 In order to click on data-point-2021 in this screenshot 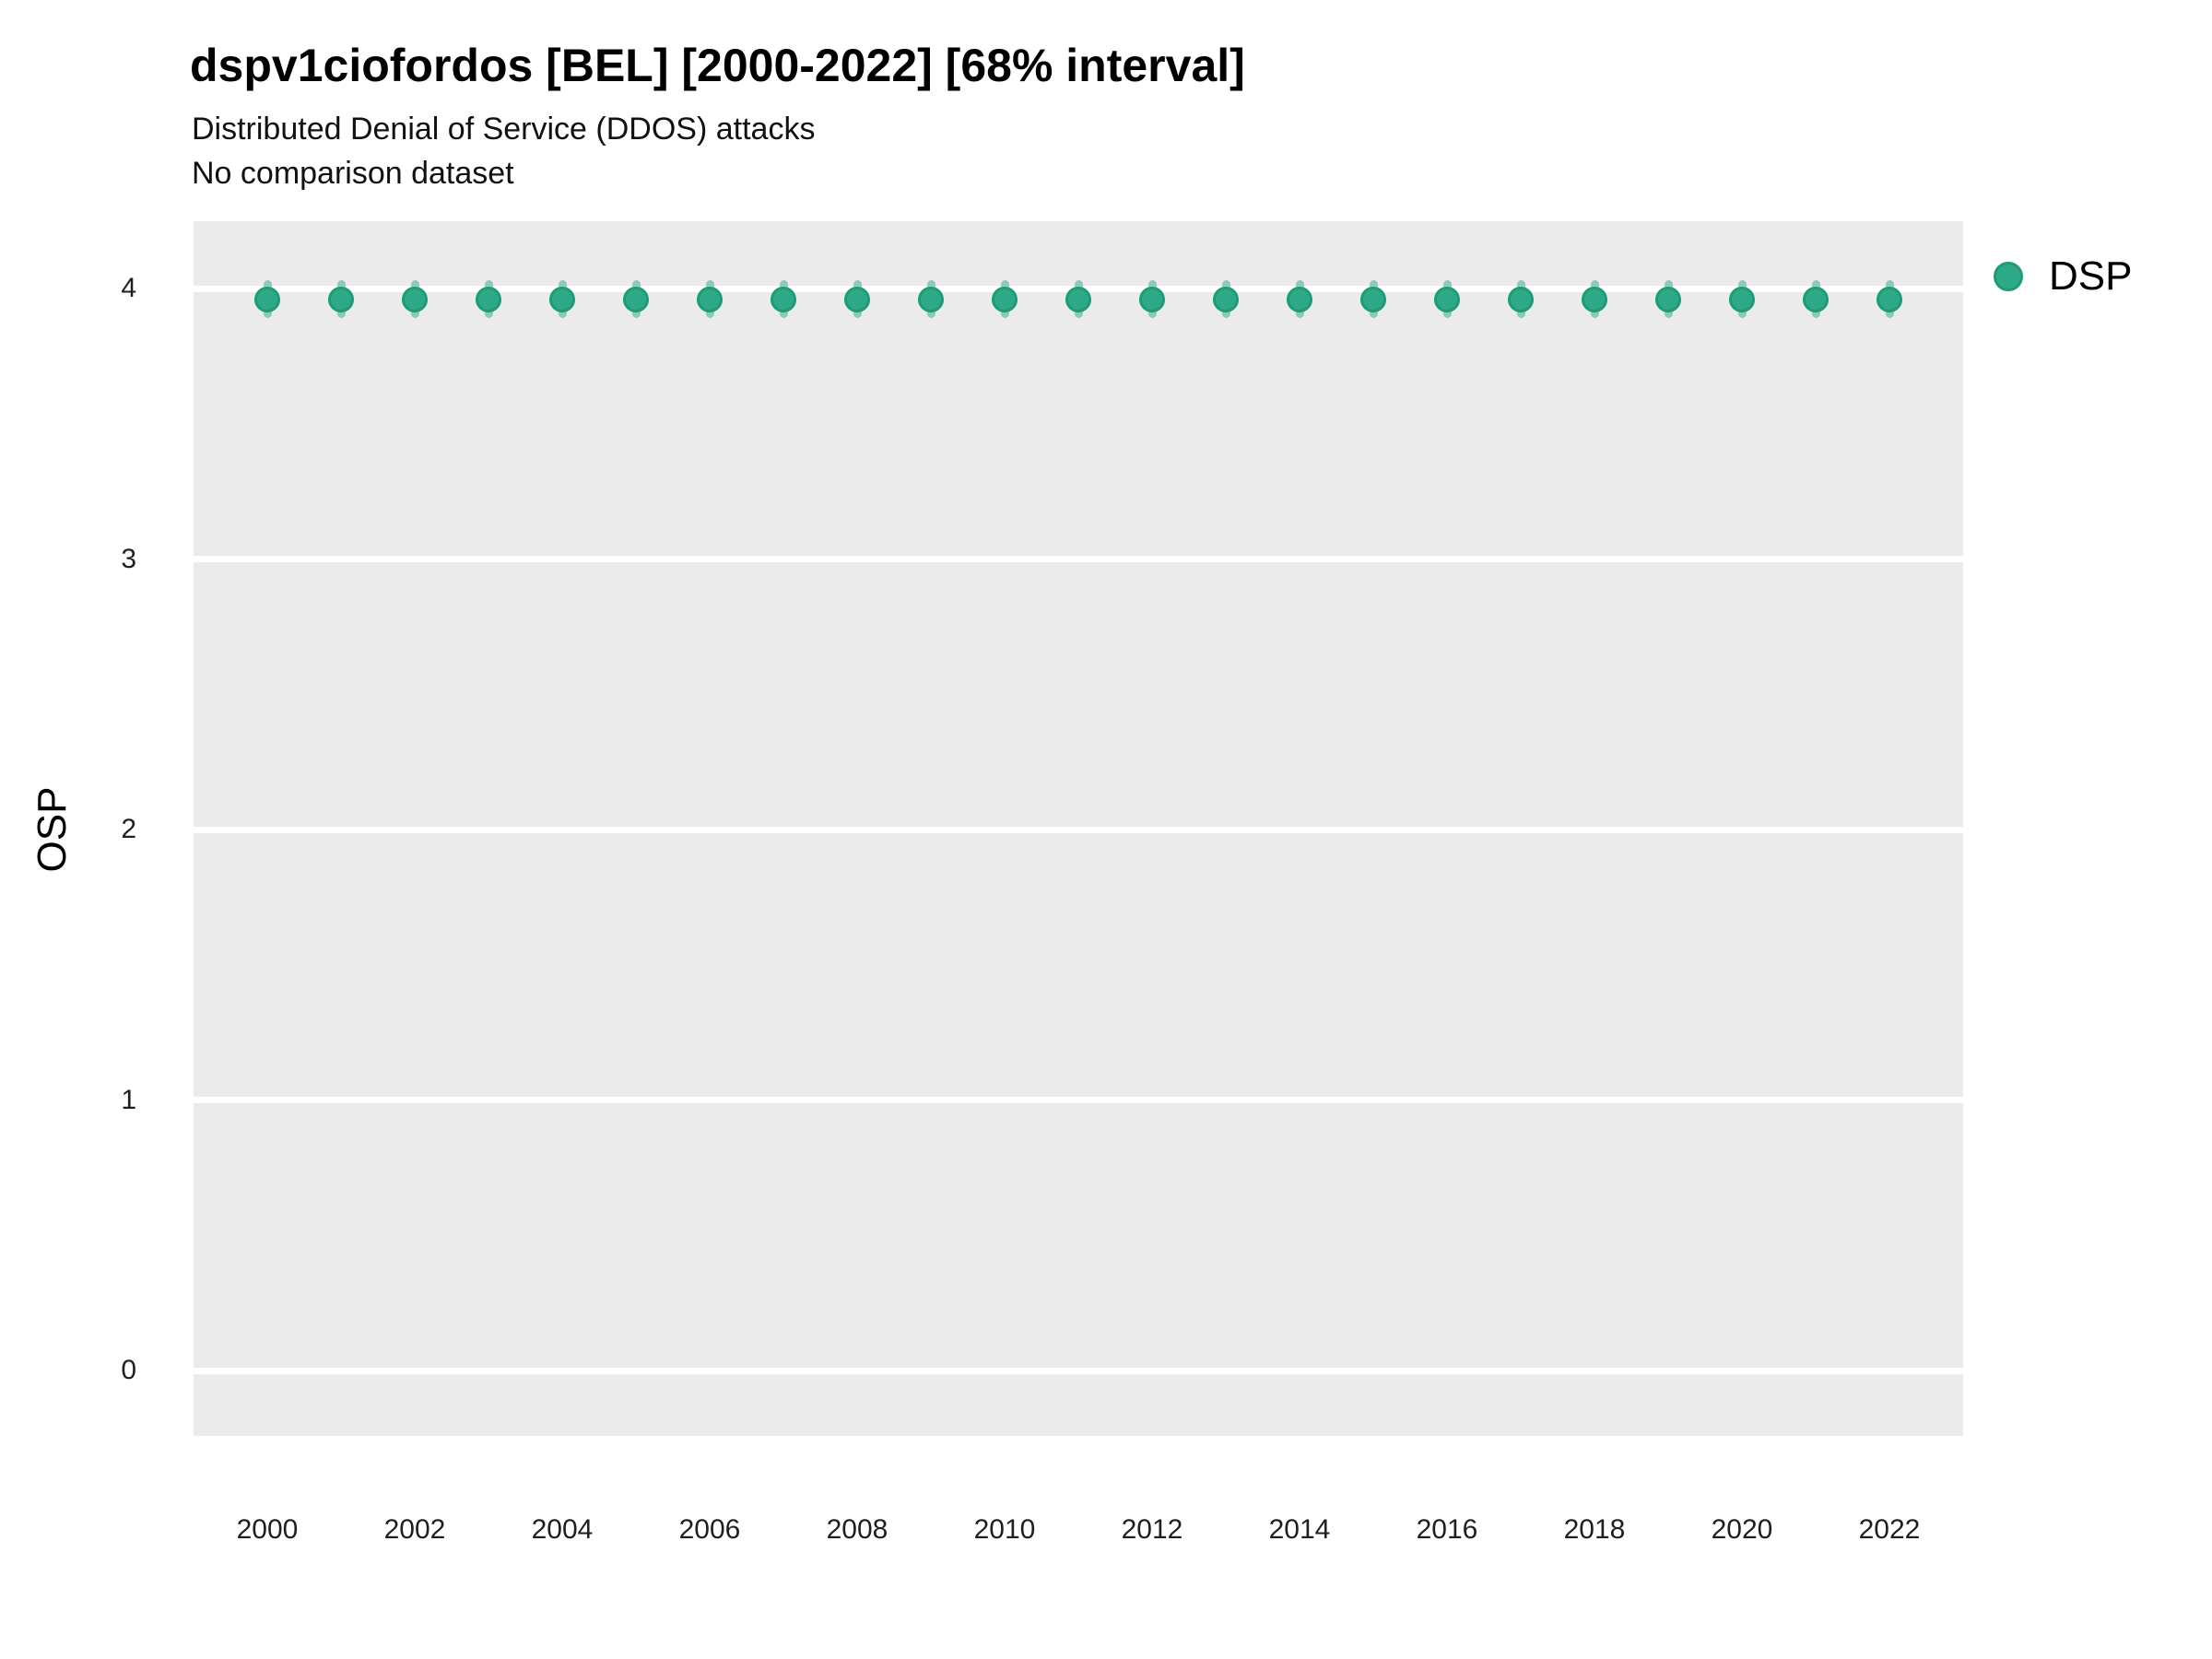, I will do `click(1816, 299)`.